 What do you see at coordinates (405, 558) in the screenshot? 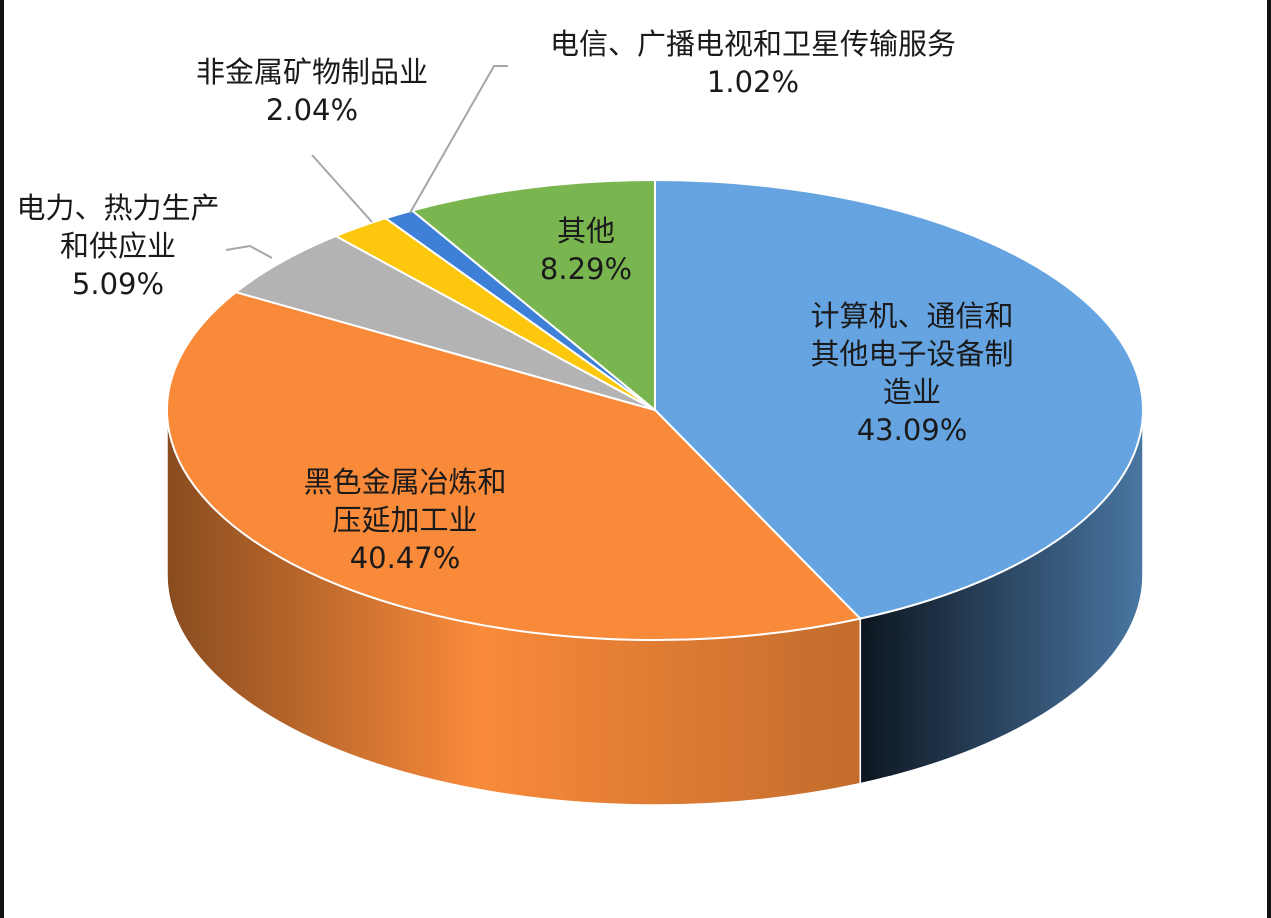
I see `slice-value-label-1: 40.47%` at bounding box center [405, 558].